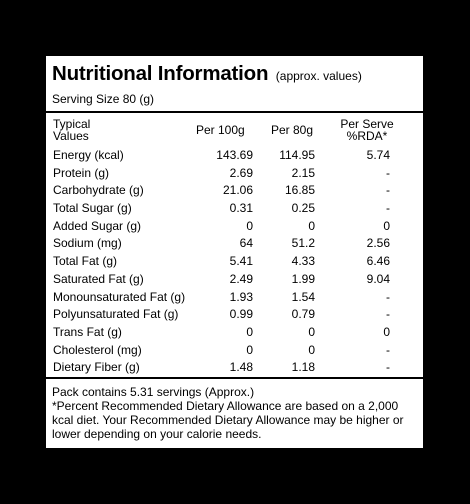 This screenshot has height=504, width=470. What do you see at coordinates (72, 124) in the screenshot?
I see `header-typical-line1: Typical` at bounding box center [72, 124].